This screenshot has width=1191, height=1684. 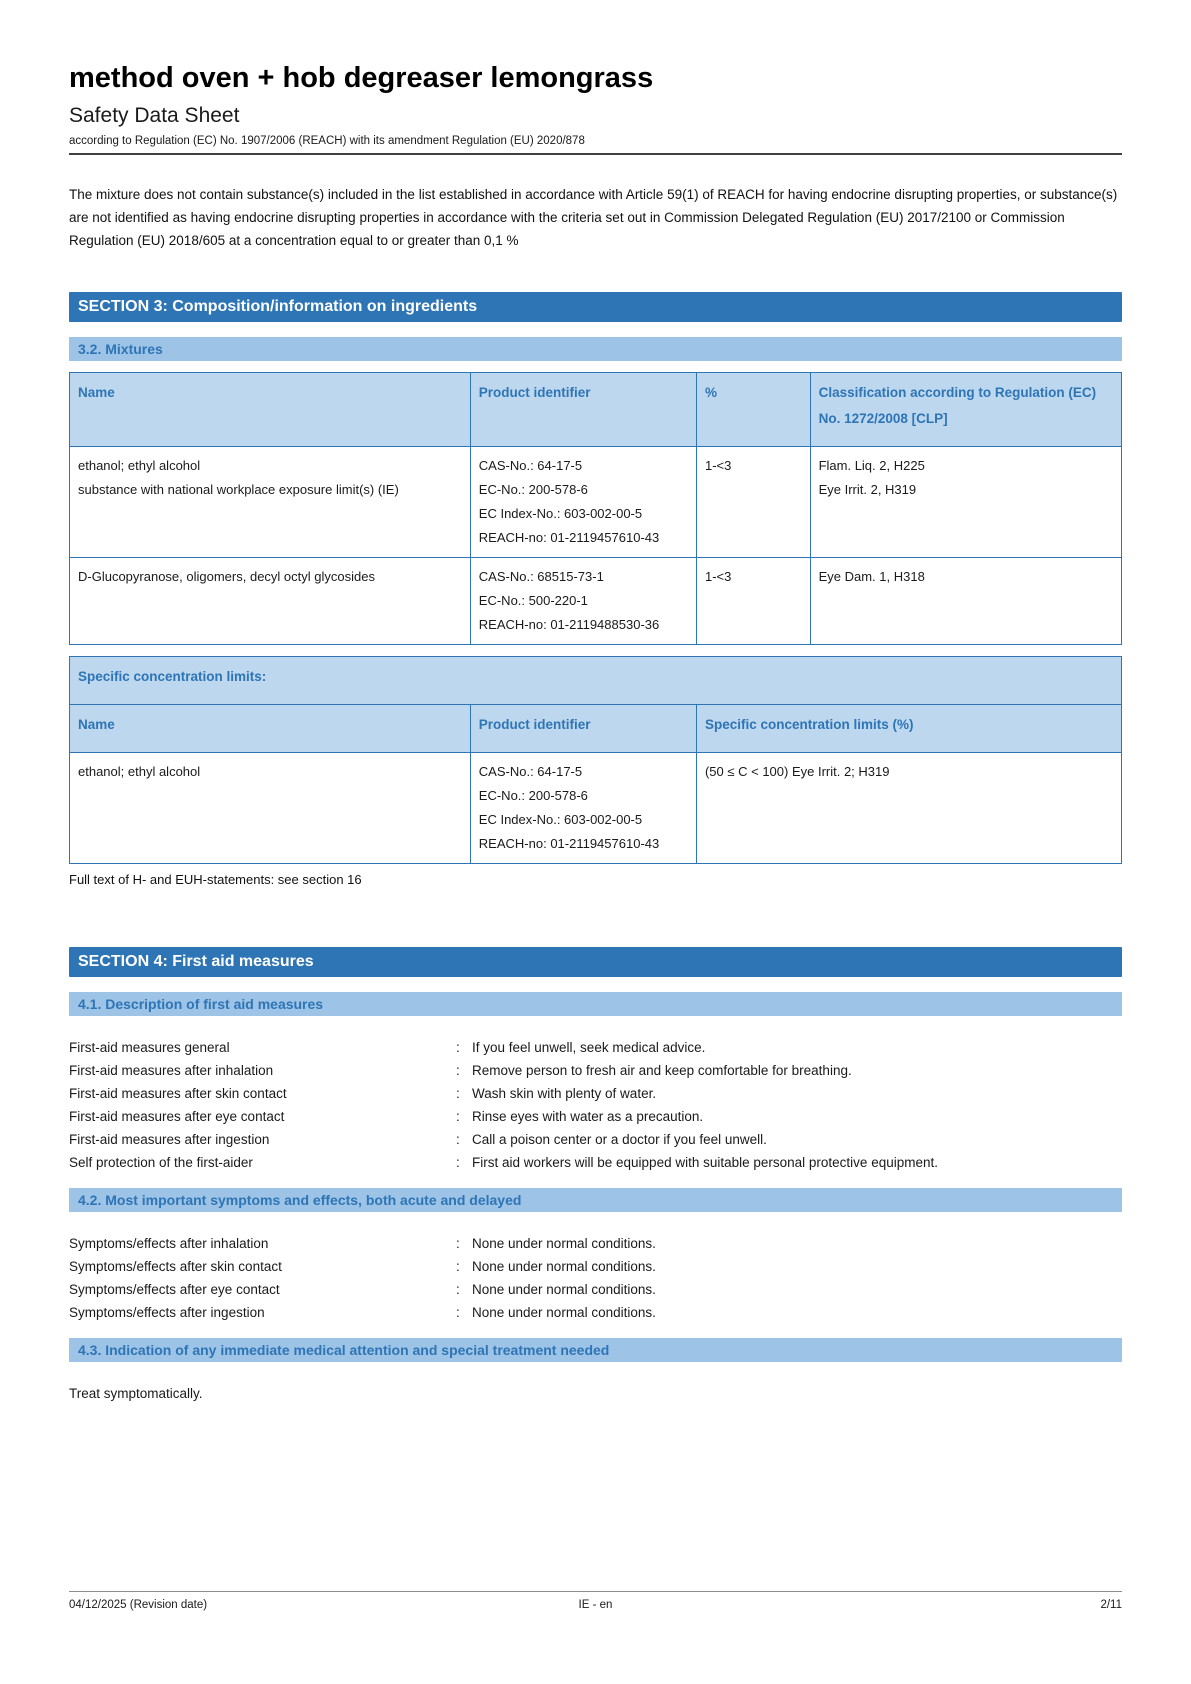 I want to click on kv-label: First-aid measures after eye contact, so click(x=177, y=1116).